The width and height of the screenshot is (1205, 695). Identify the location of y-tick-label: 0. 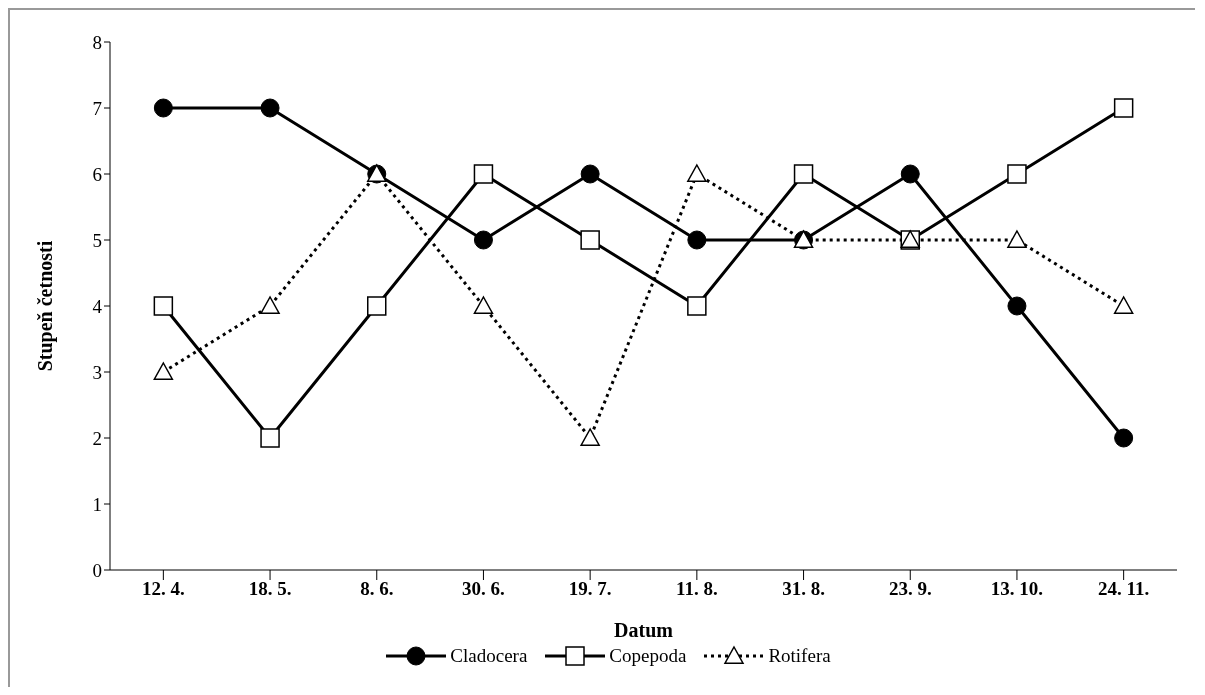
(97, 570).